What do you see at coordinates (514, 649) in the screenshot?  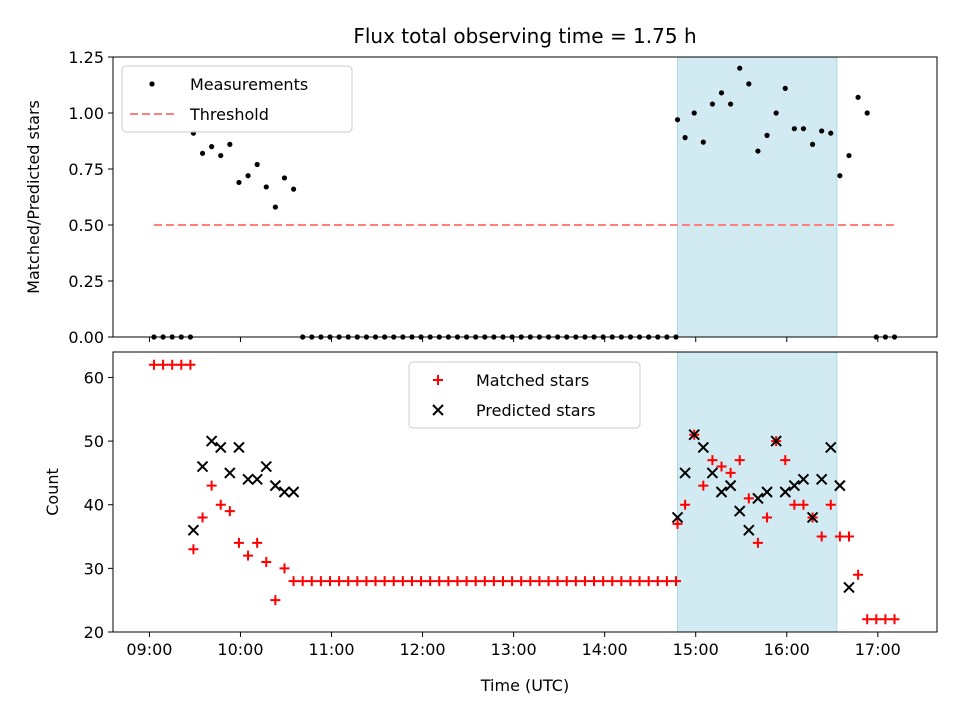 I see `bottom-xtick-label: 13:00` at bounding box center [514, 649].